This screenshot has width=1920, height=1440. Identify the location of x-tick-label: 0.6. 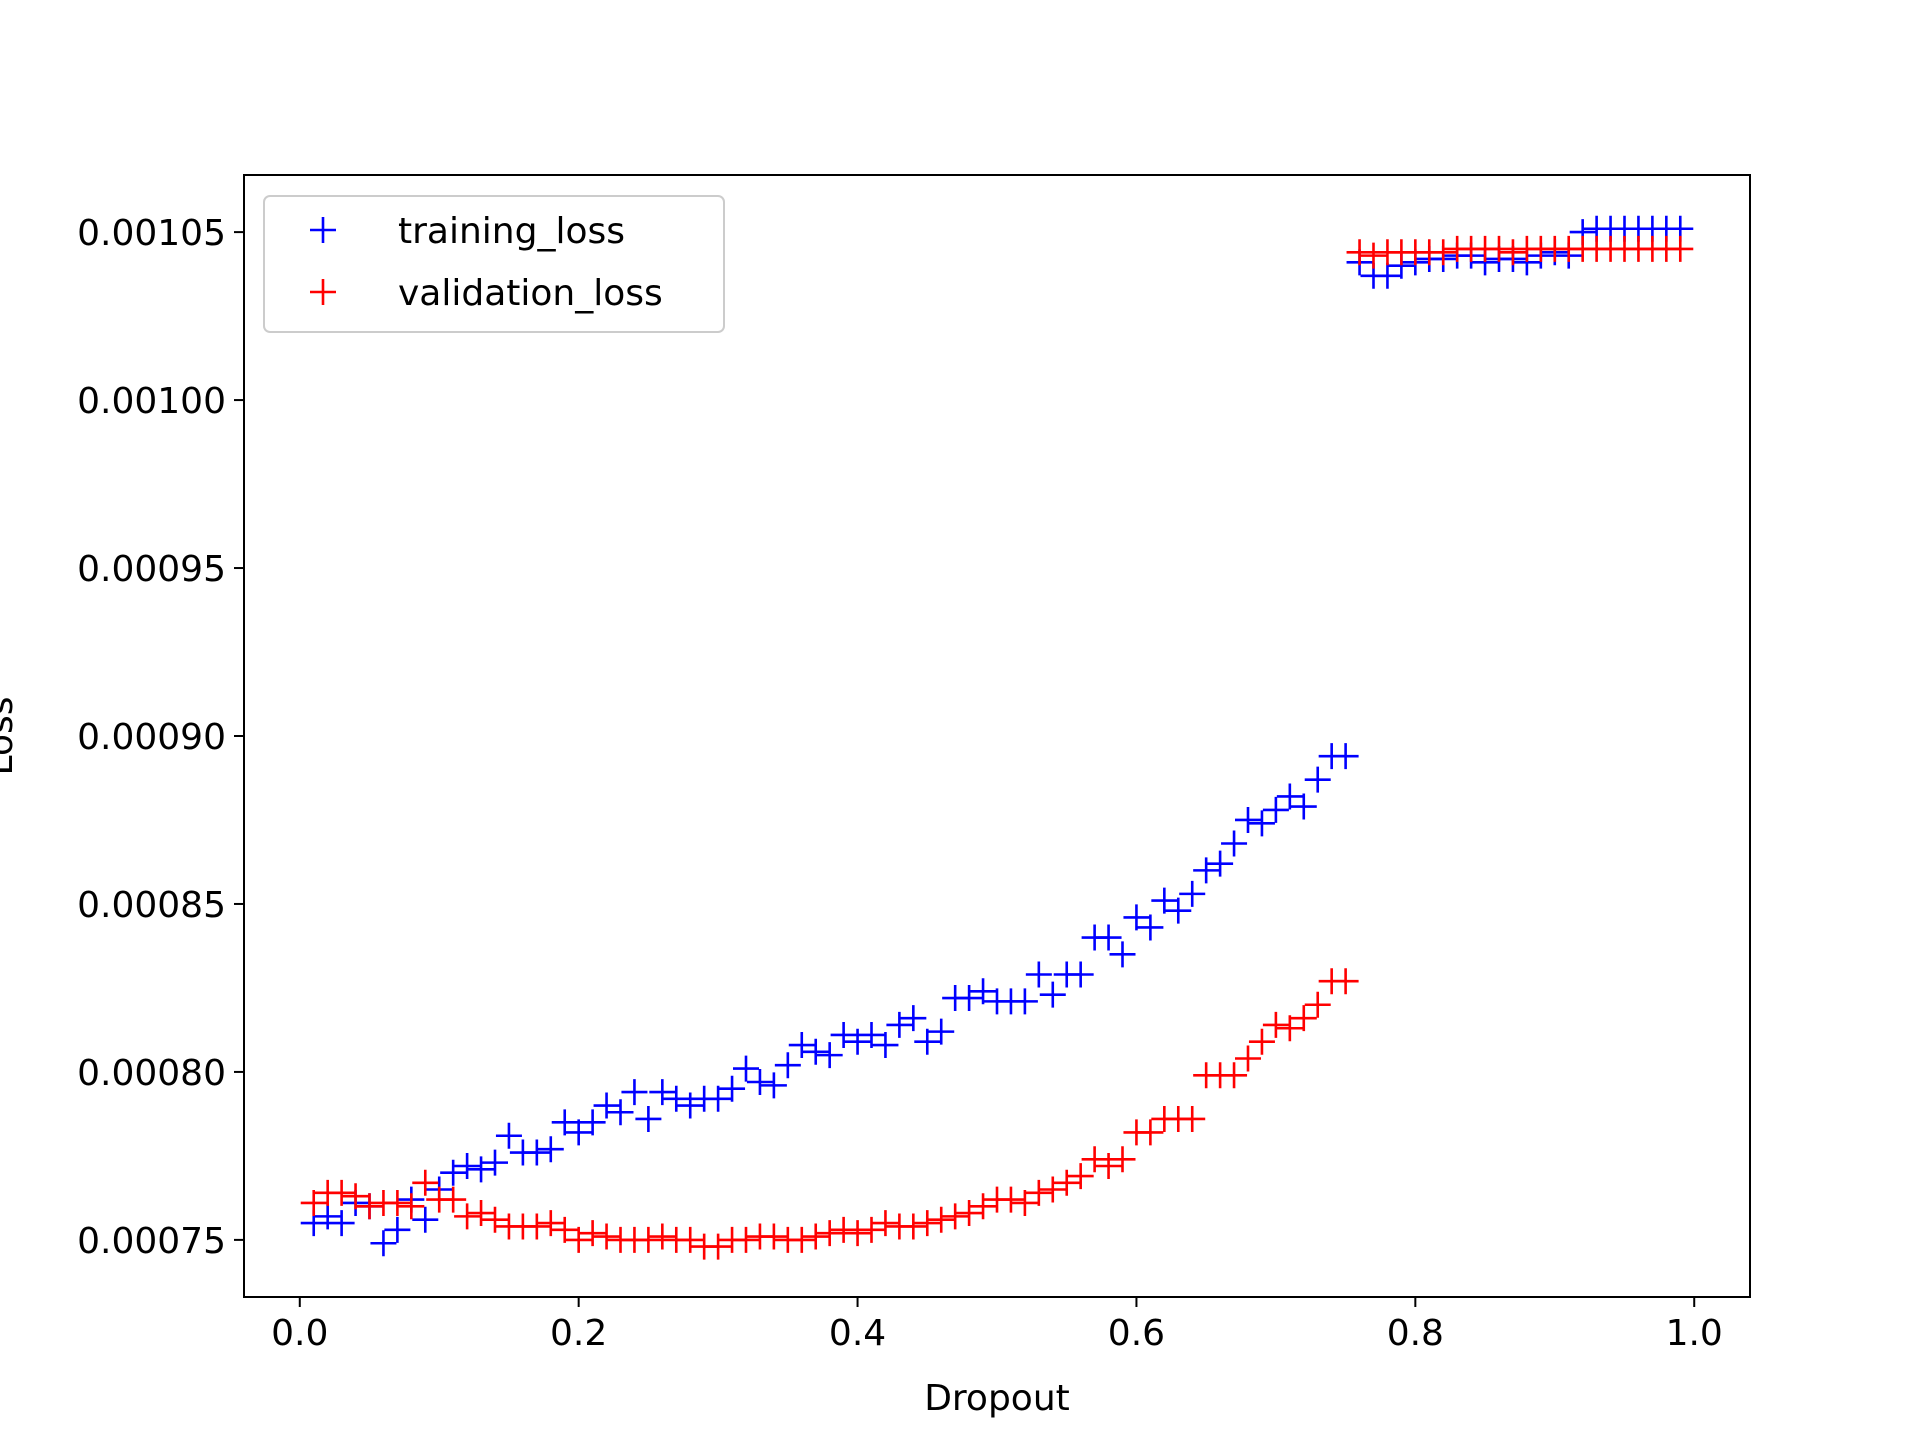
(1136, 1333).